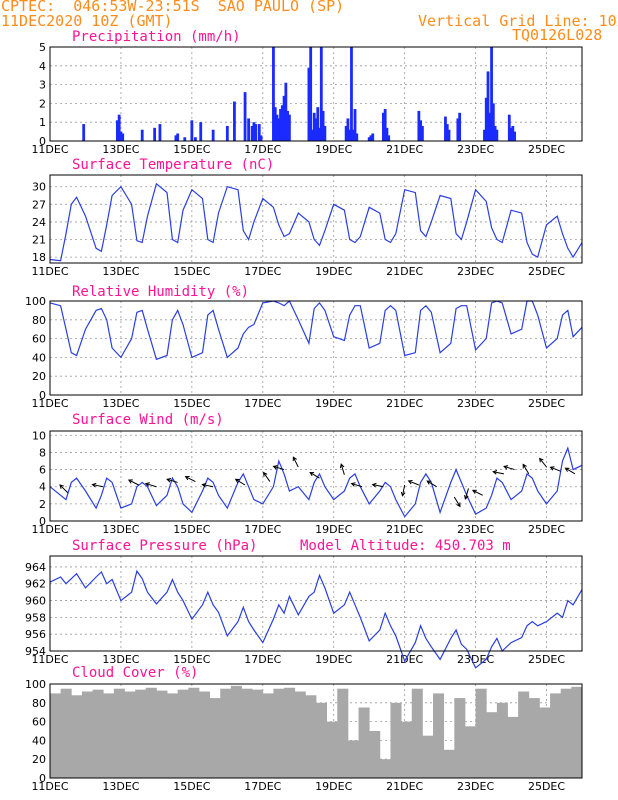 Image resolution: width=618 pixels, height=800 pixels. I want to click on y-tick-label: 962, so click(35, 584).